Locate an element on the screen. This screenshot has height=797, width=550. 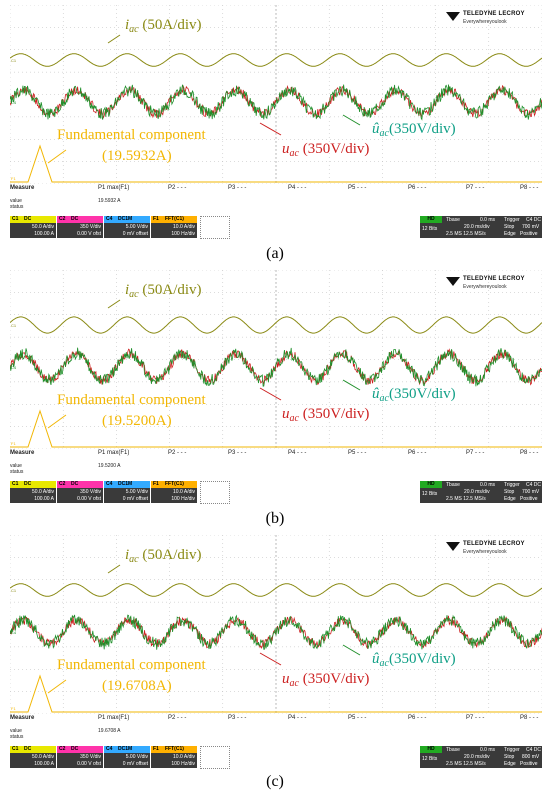
brand-tagline: Everywhereyoulook is located at coordinates (485, 22).